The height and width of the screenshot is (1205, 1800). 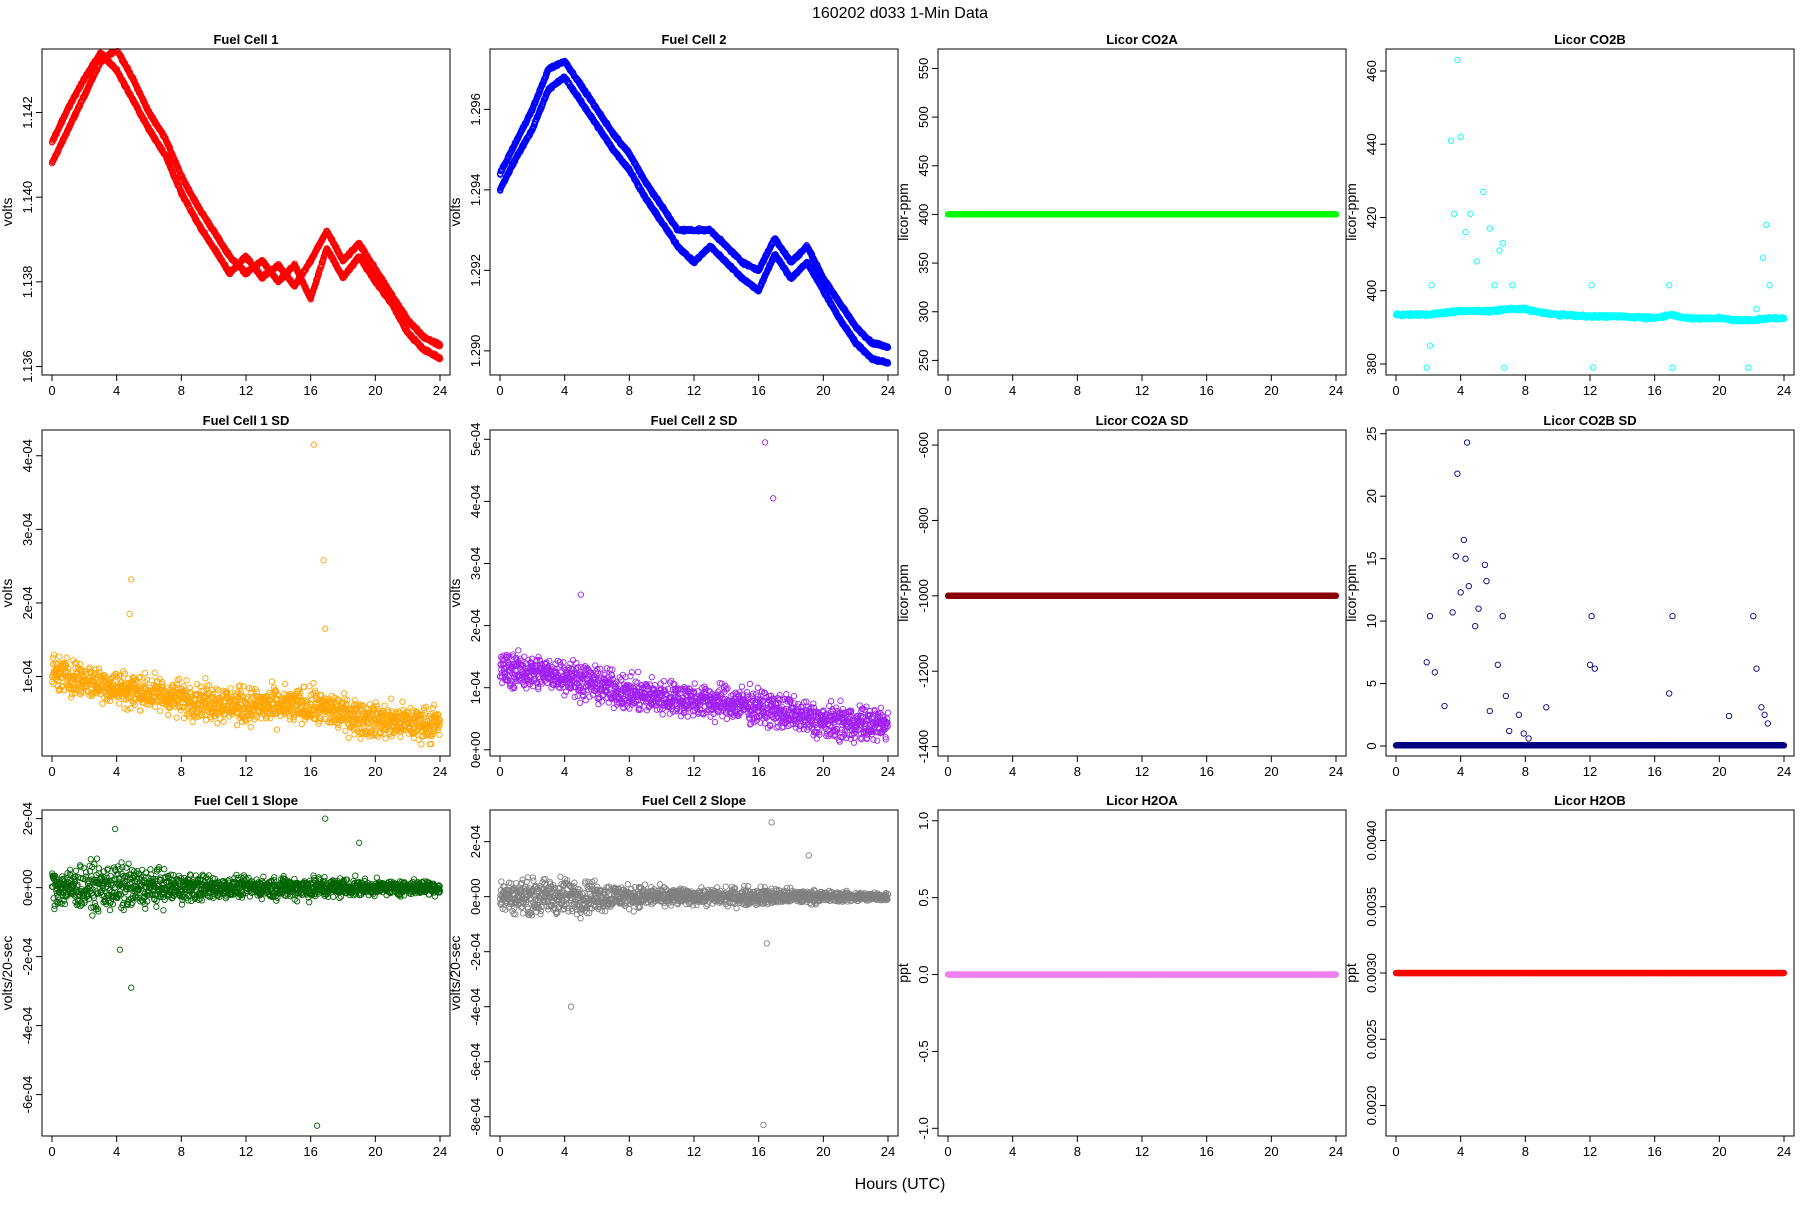 I want to click on plot-frame, so click(x=246, y=212).